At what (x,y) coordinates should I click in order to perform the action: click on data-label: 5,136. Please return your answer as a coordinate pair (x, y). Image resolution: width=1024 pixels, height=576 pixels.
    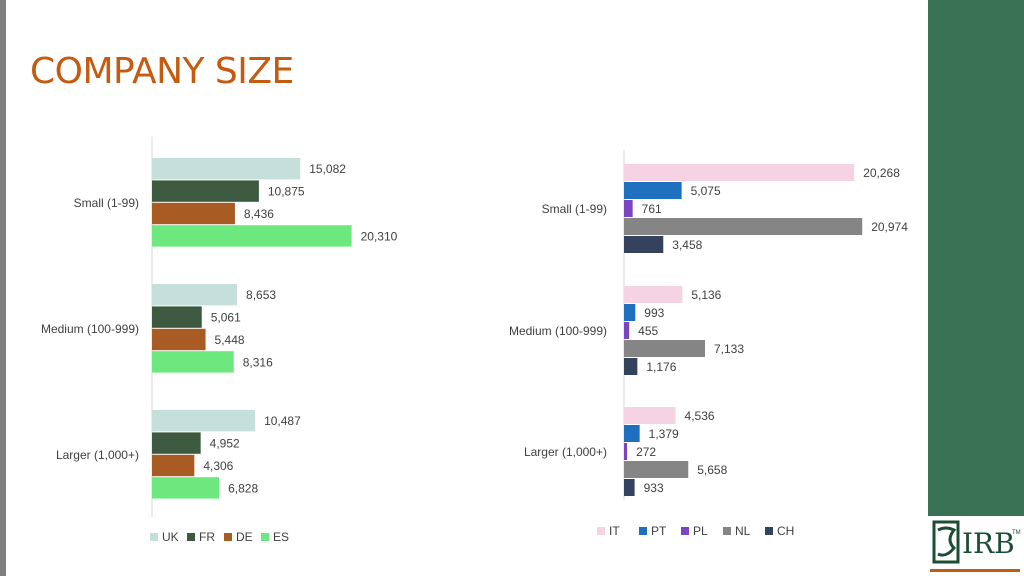
    Looking at the image, I should click on (706, 295).